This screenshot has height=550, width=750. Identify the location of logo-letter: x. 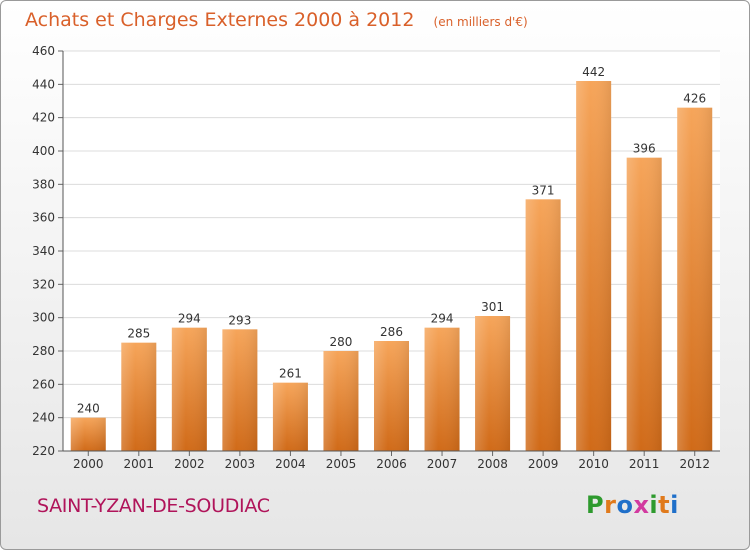
(641, 505).